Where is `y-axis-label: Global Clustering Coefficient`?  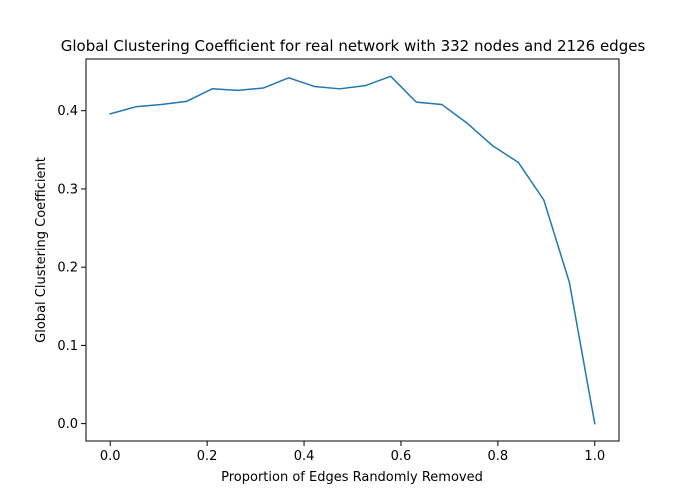
y-axis-label: Global Clustering Coefficient is located at coordinates (41, 250).